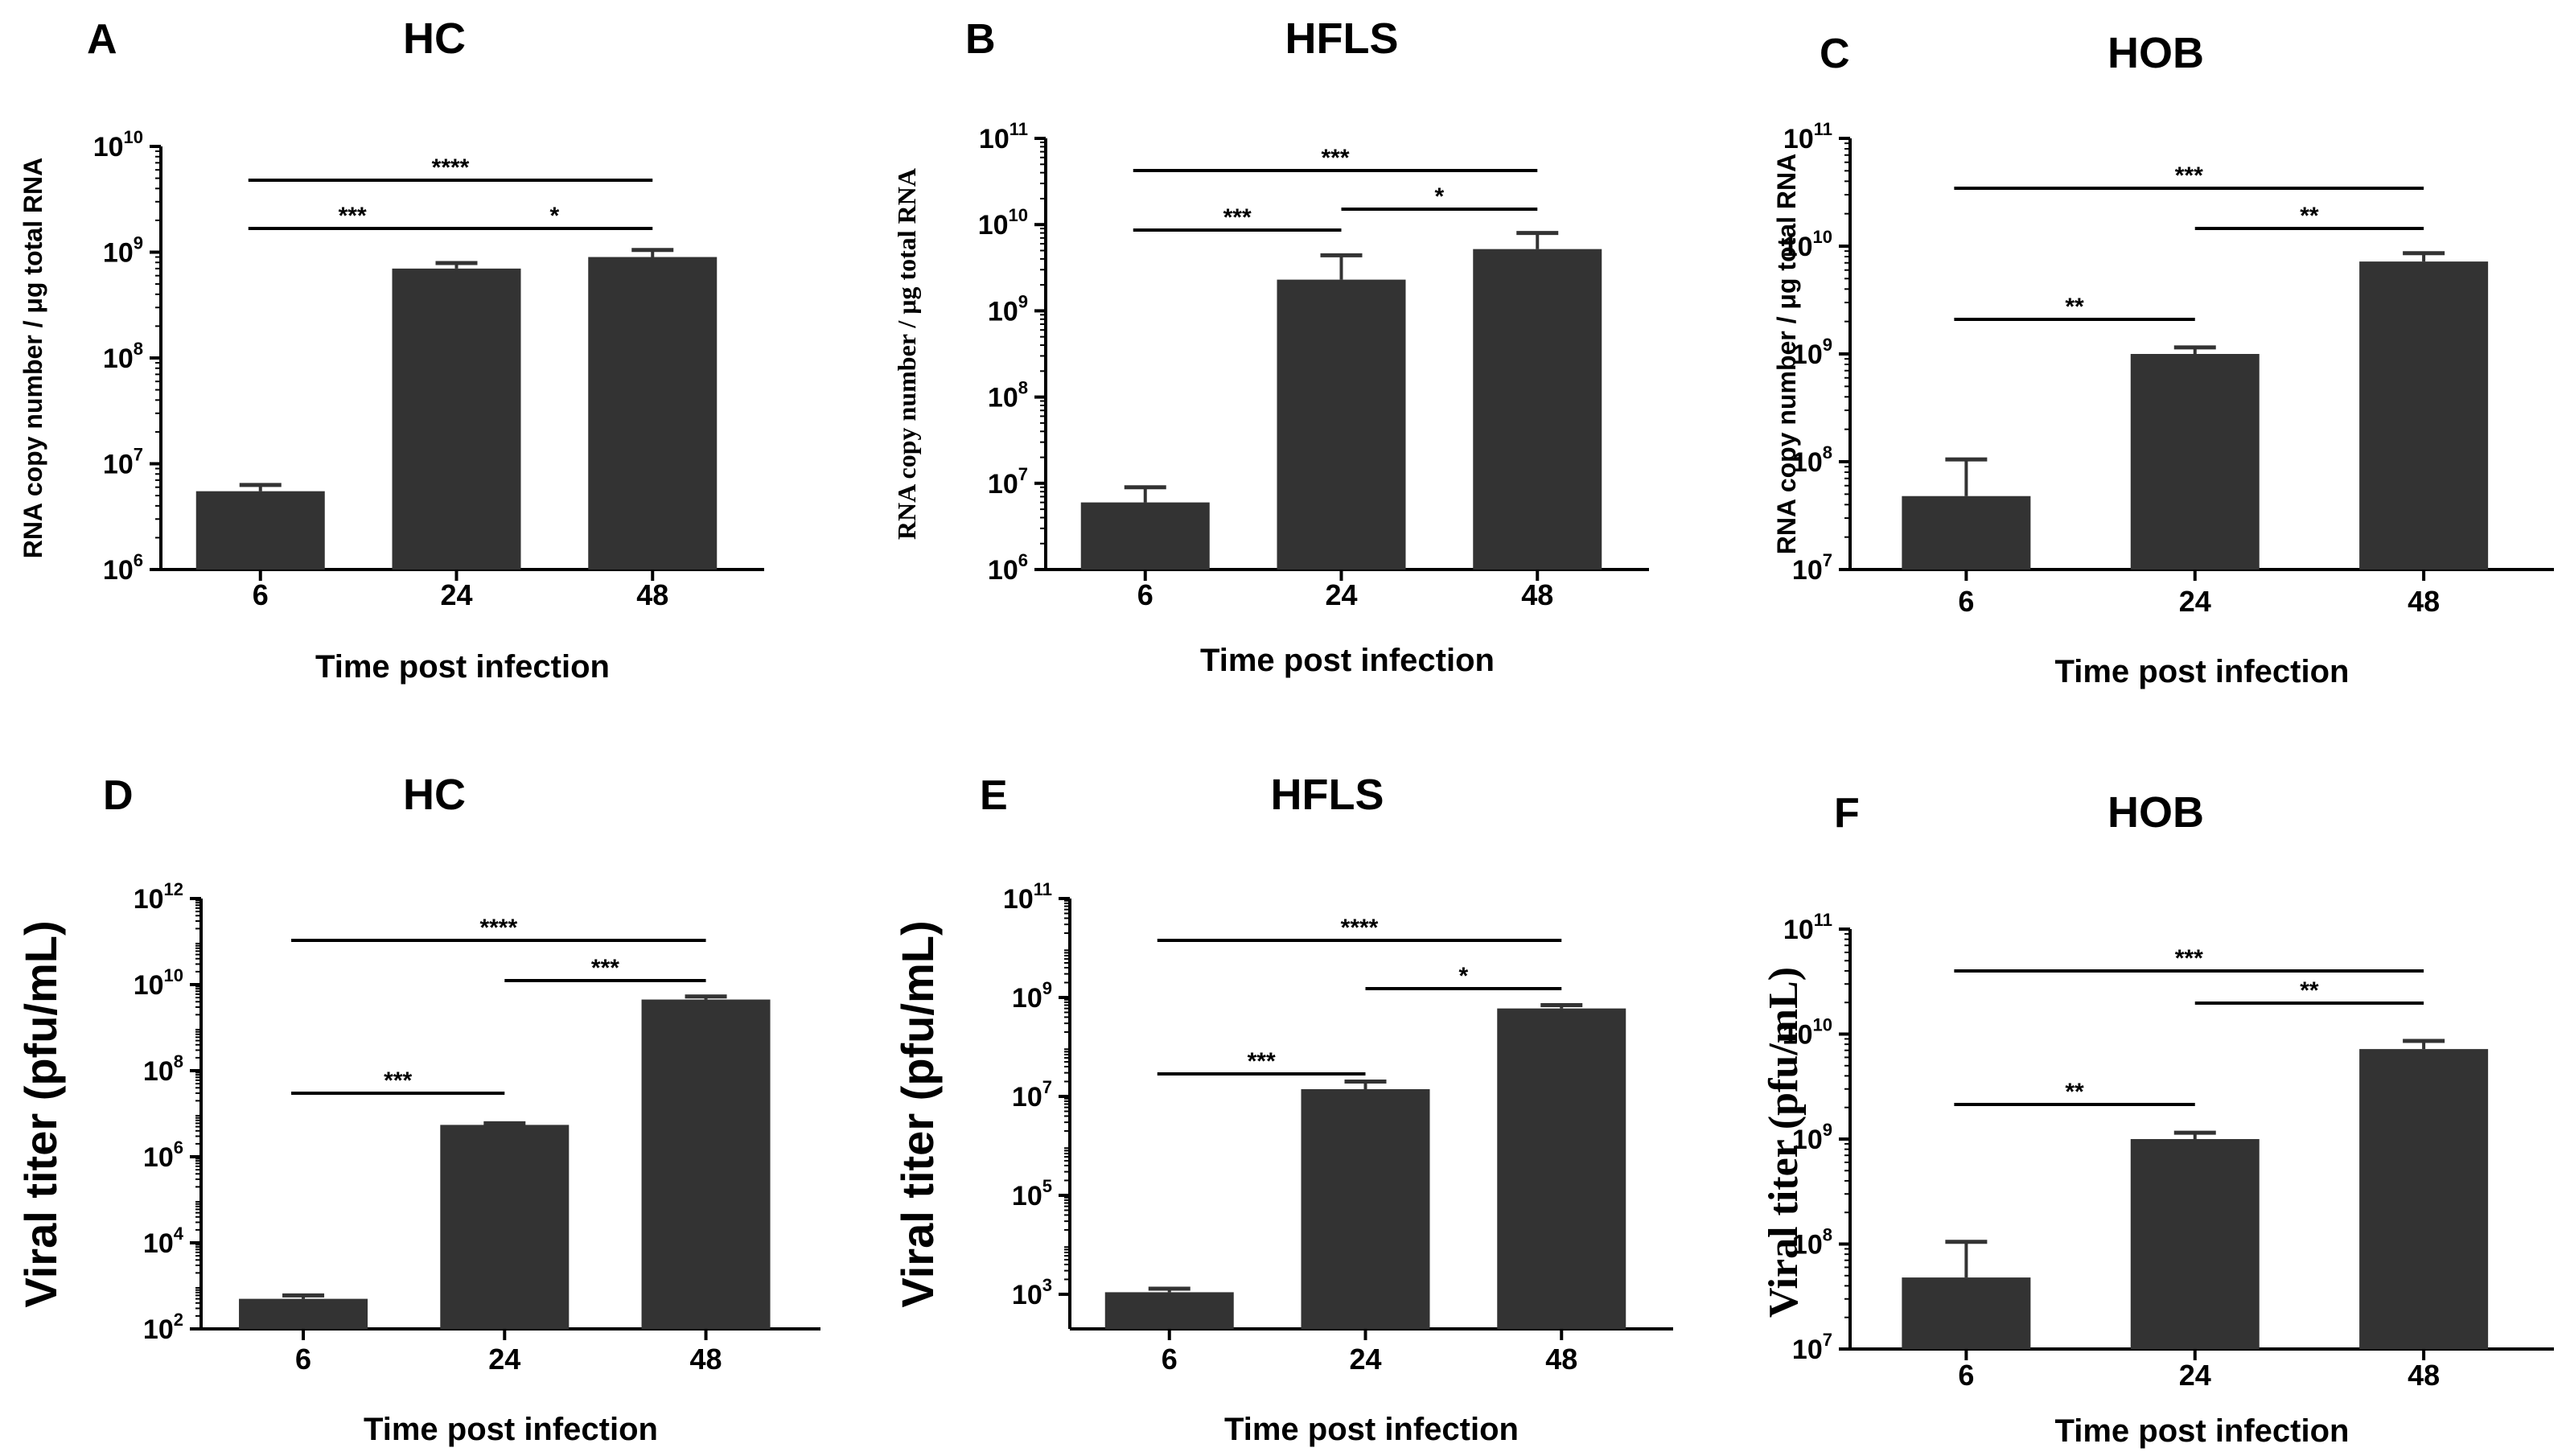 This screenshot has height=1456, width=2566. I want to click on significance-stars: ****, so click(451, 167).